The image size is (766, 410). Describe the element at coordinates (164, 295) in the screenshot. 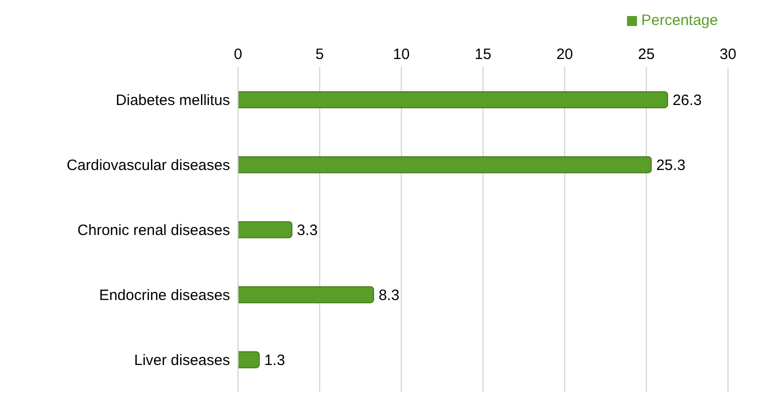

I see `y-tick-label: Endocrine diseases` at that location.